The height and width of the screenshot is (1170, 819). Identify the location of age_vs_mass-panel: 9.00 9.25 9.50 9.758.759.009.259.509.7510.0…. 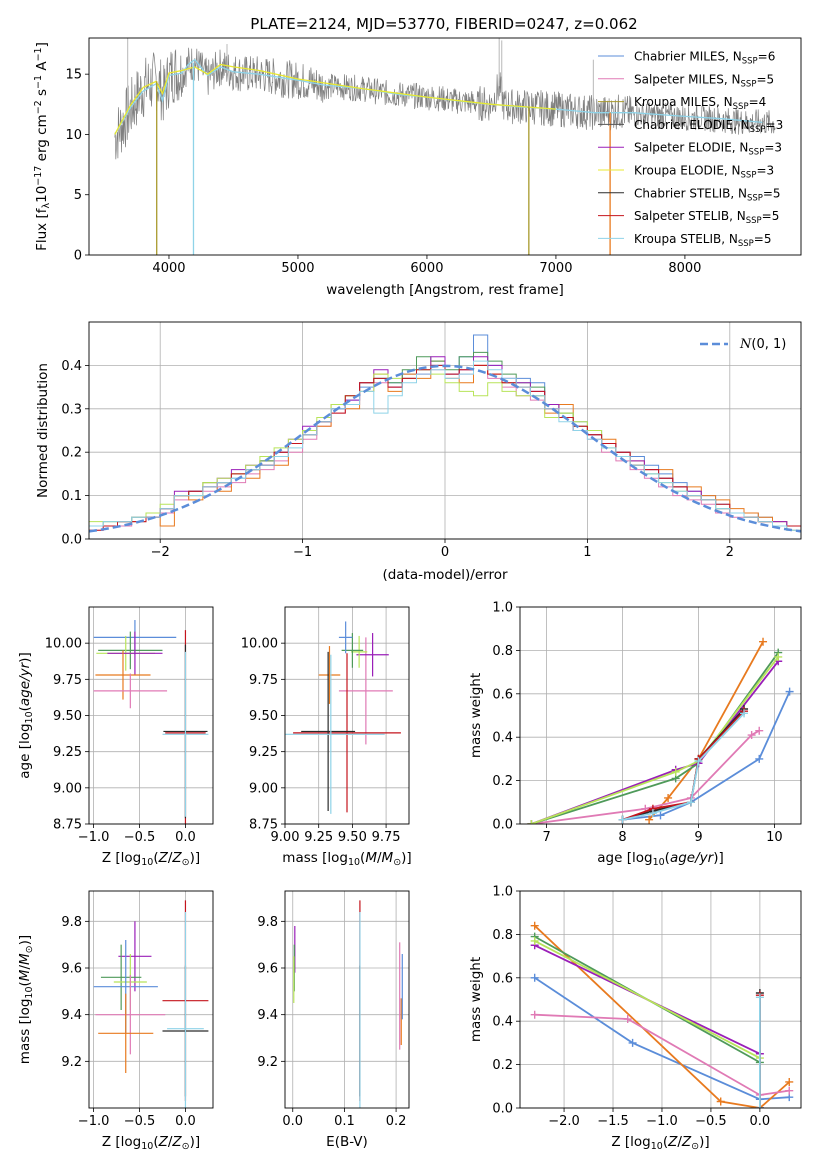
(326, 737).